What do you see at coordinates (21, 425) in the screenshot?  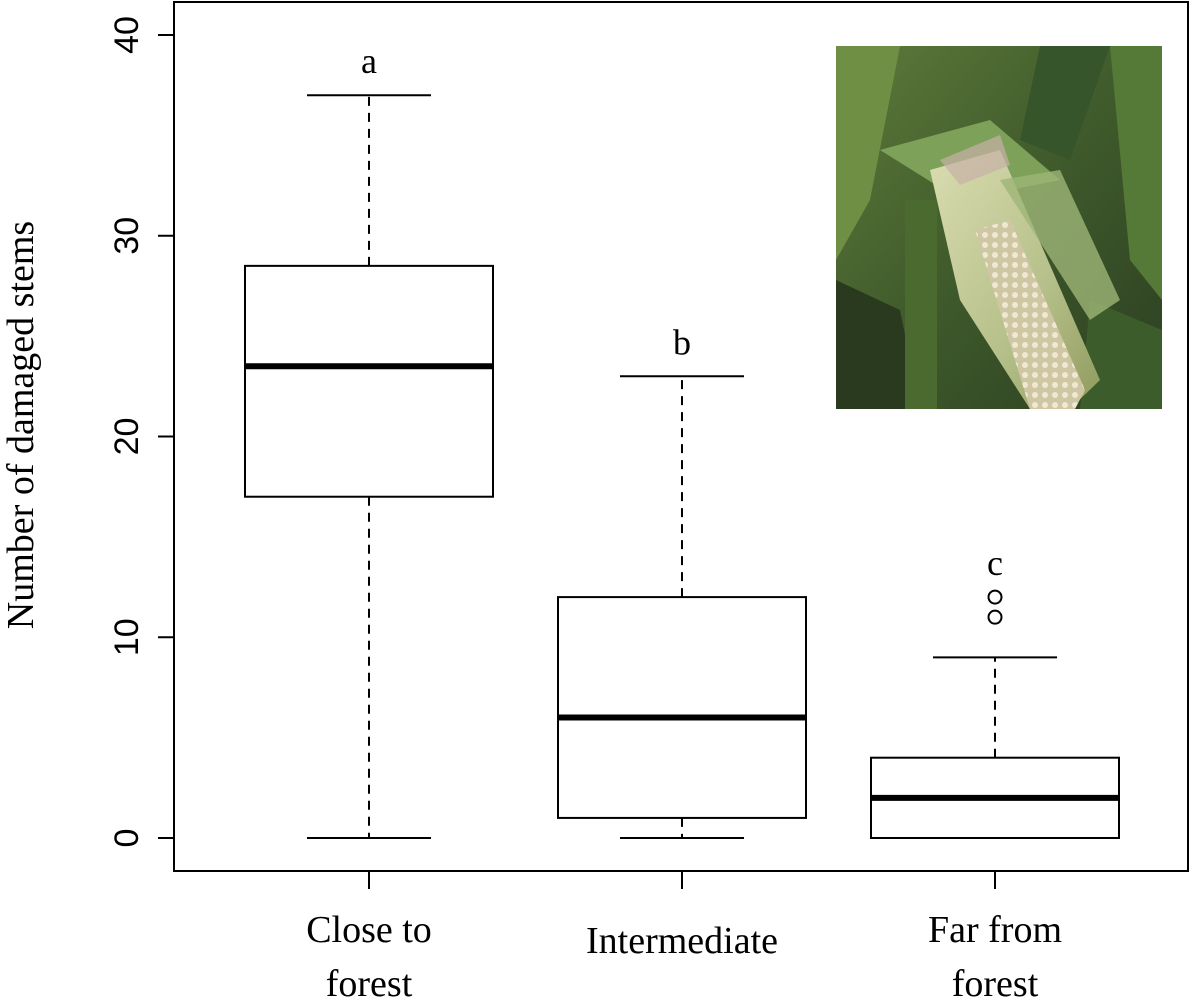 I see `y-axis-label: Number of damaged stems` at bounding box center [21, 425].